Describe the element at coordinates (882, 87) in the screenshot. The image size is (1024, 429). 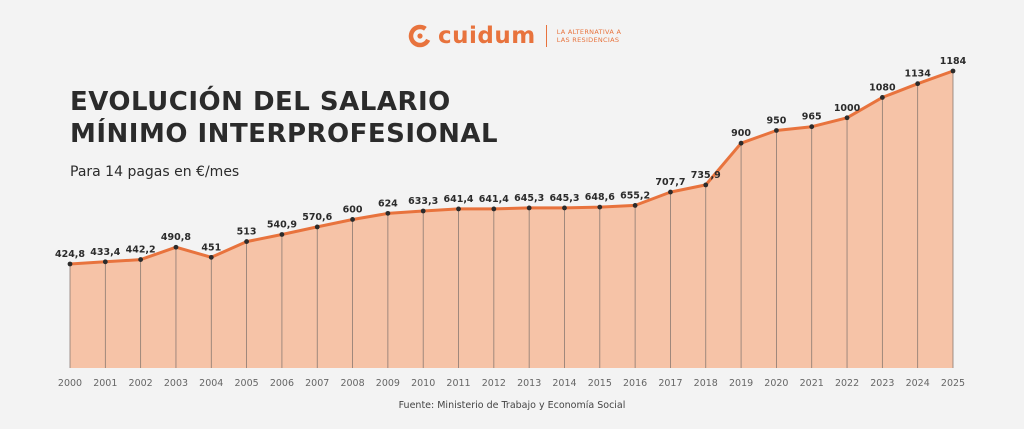
I see `data-label-2023: 1080` at that location.